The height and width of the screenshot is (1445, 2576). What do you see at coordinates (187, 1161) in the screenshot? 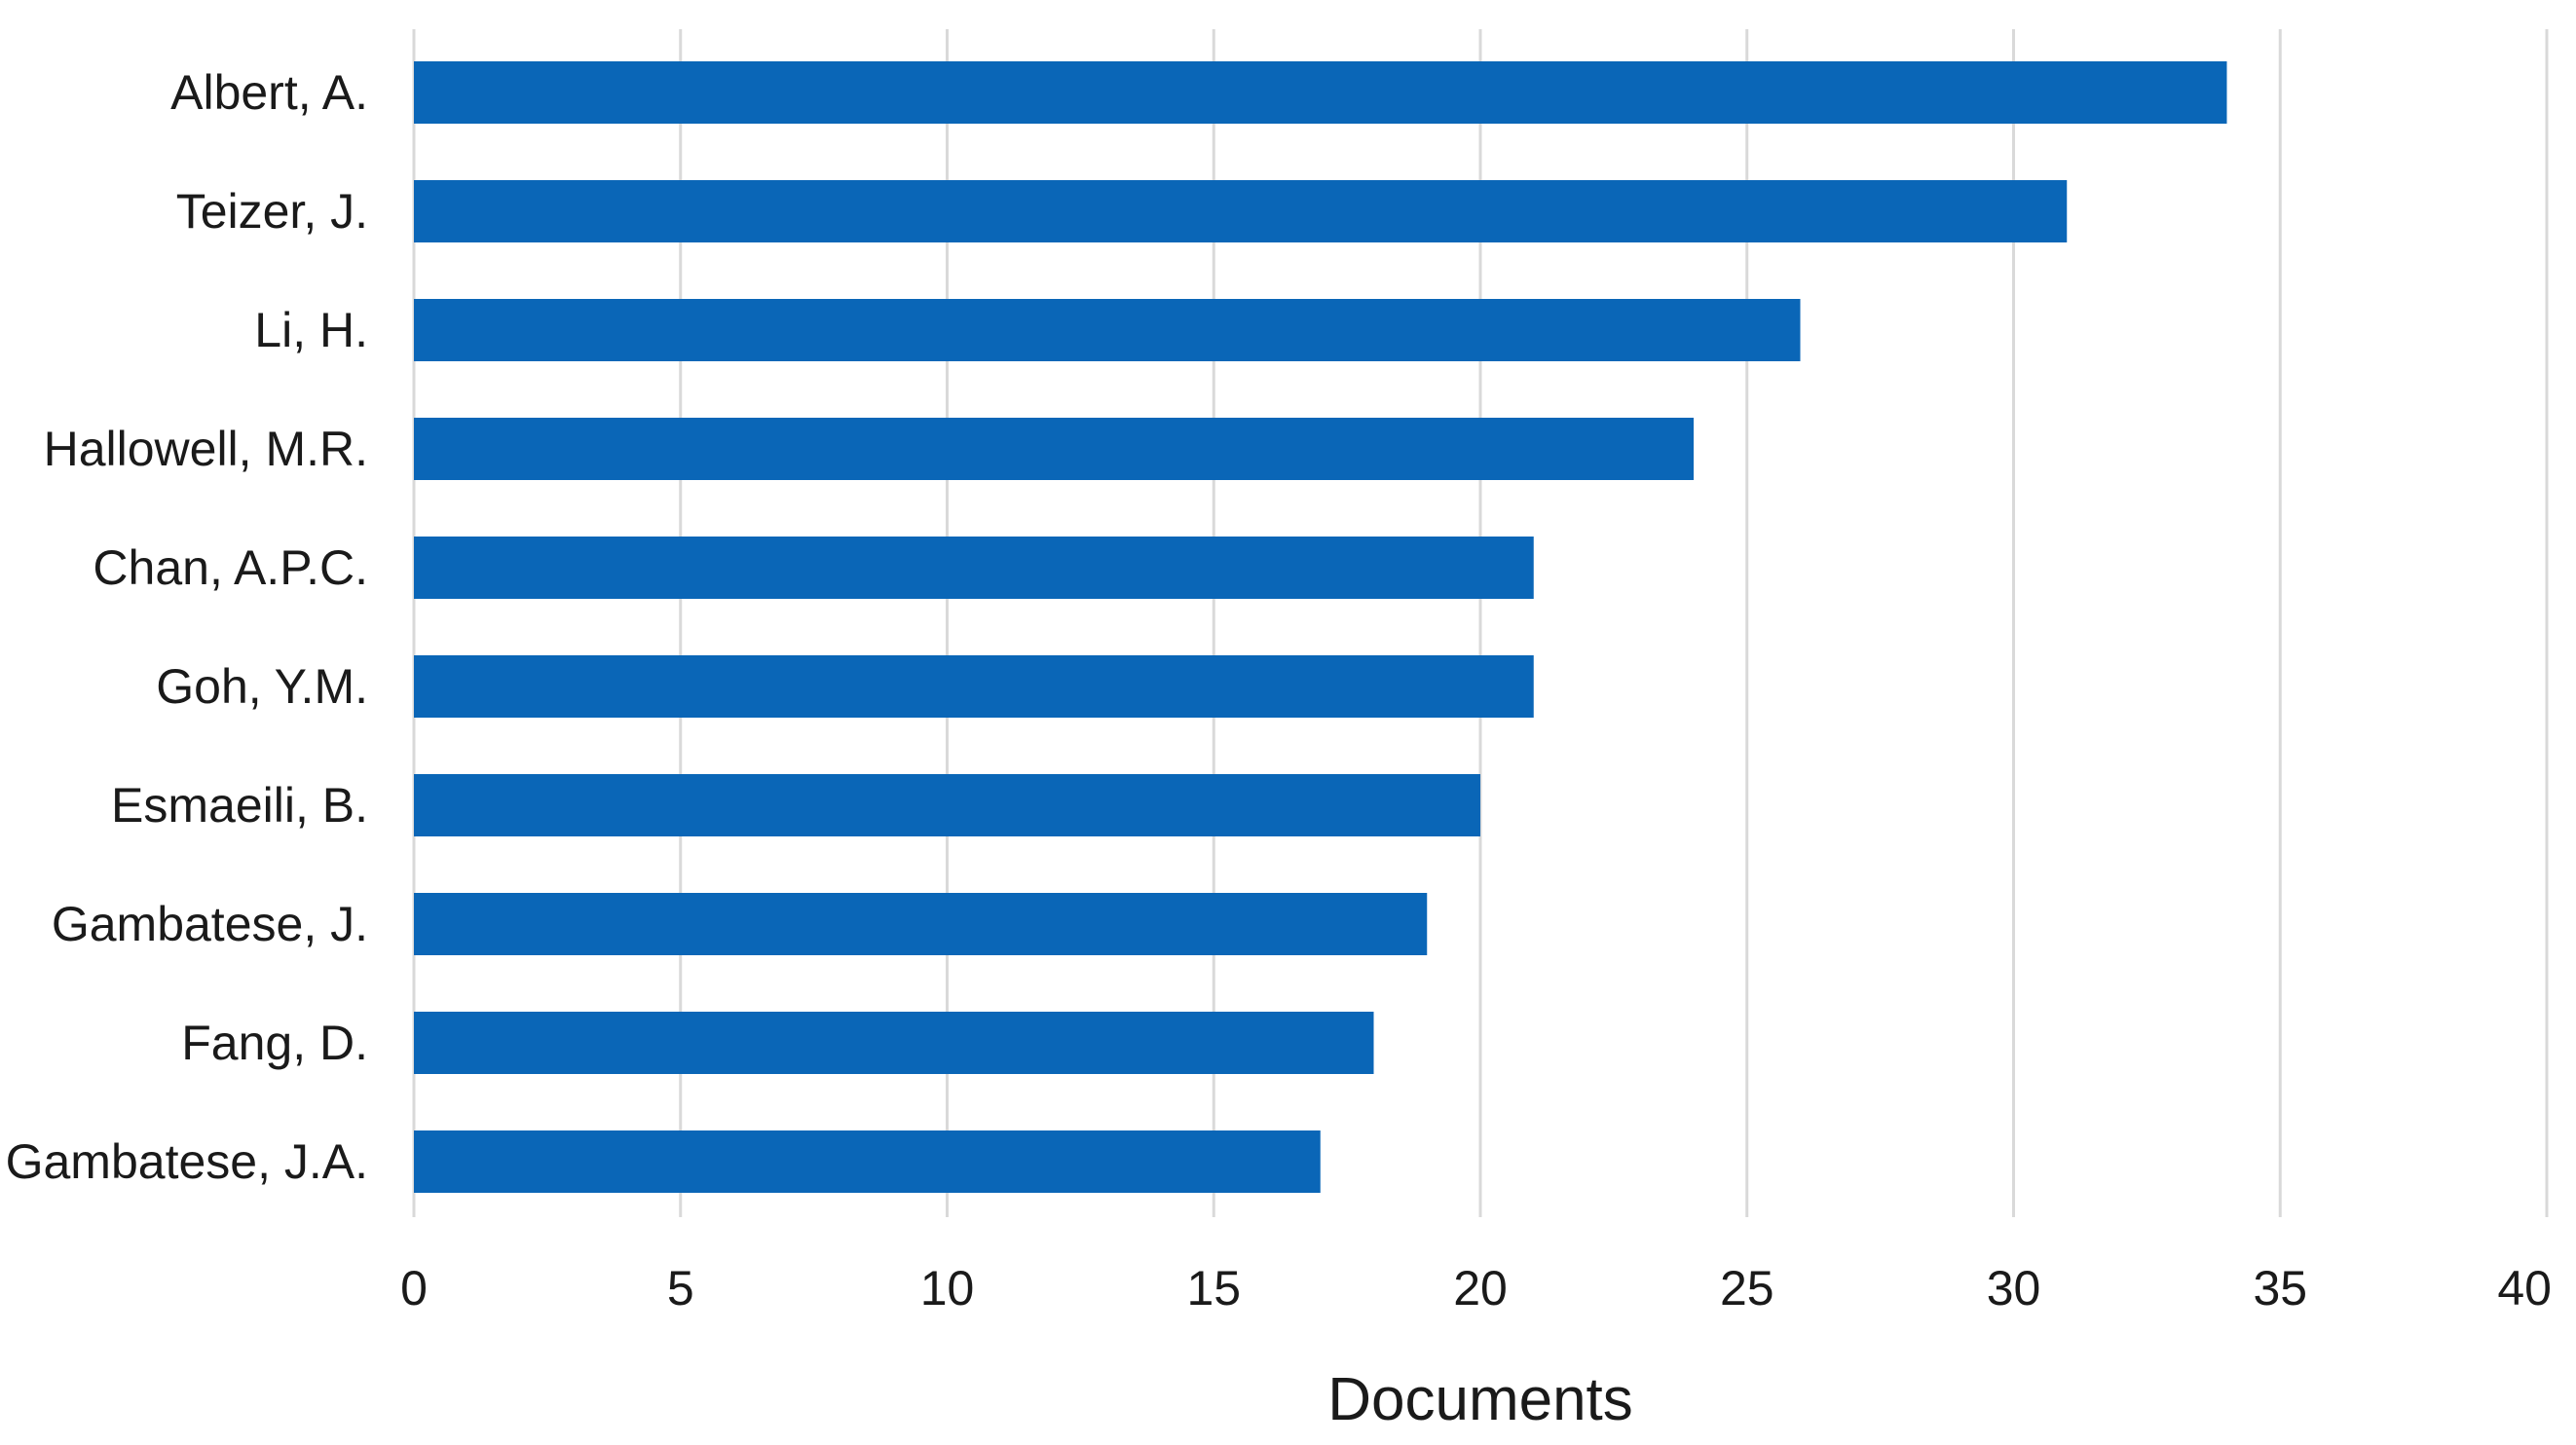
I see `category-label: Gambatese, J.A.` at bounding box center [187, 1161].